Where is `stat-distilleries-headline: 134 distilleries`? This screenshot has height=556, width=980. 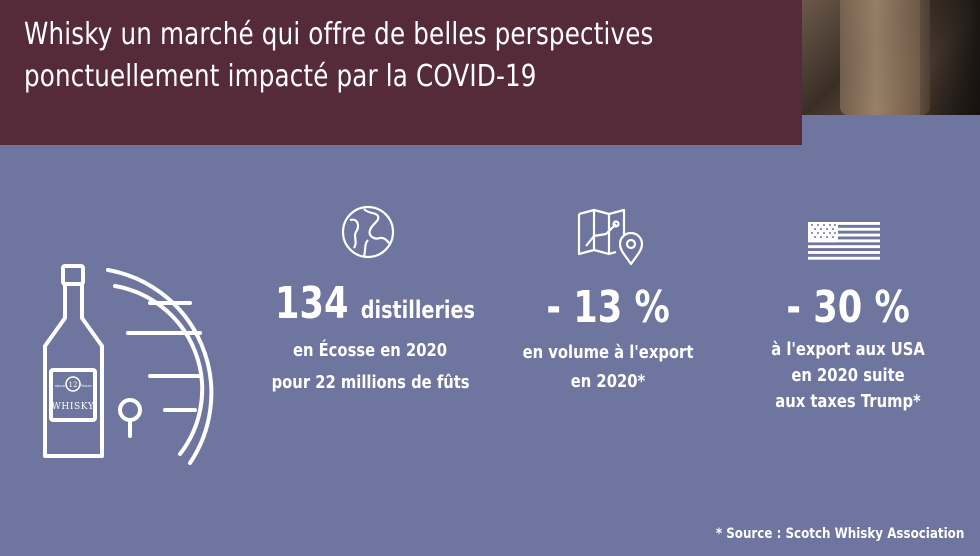
stat-distilleries-headline: 134 distilleries is located at coordinates (370, 303).